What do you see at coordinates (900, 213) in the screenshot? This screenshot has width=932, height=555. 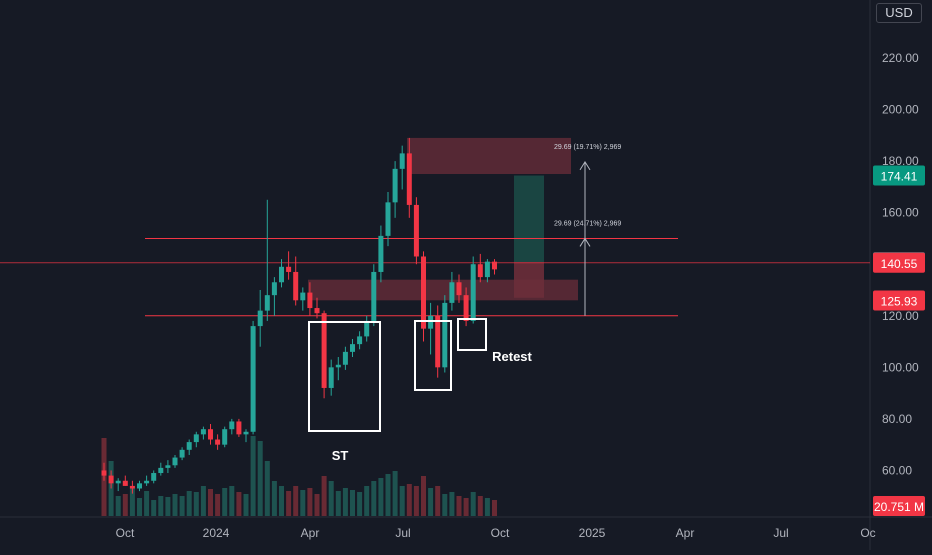 I see `price-tick-label: 160.00` at bounding box center [900, 213].